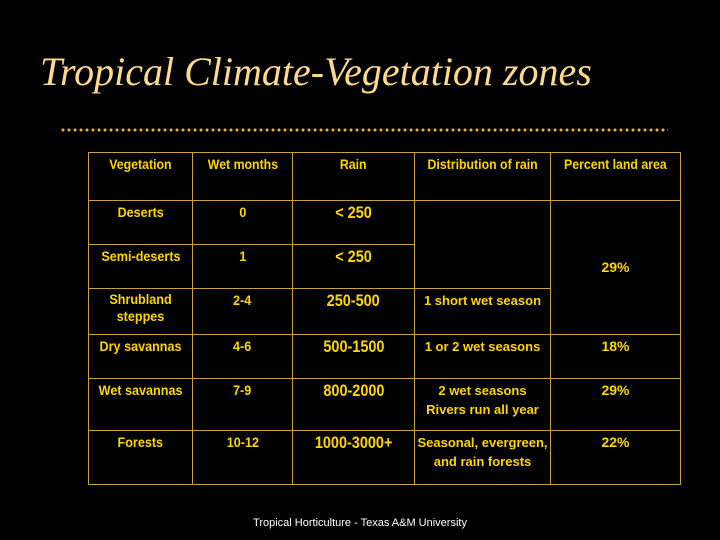  What do you see at coordinates (242, 311) in the screenshot?
I see `wet-months-cell: 2-4` at bounding box center [242, 311].